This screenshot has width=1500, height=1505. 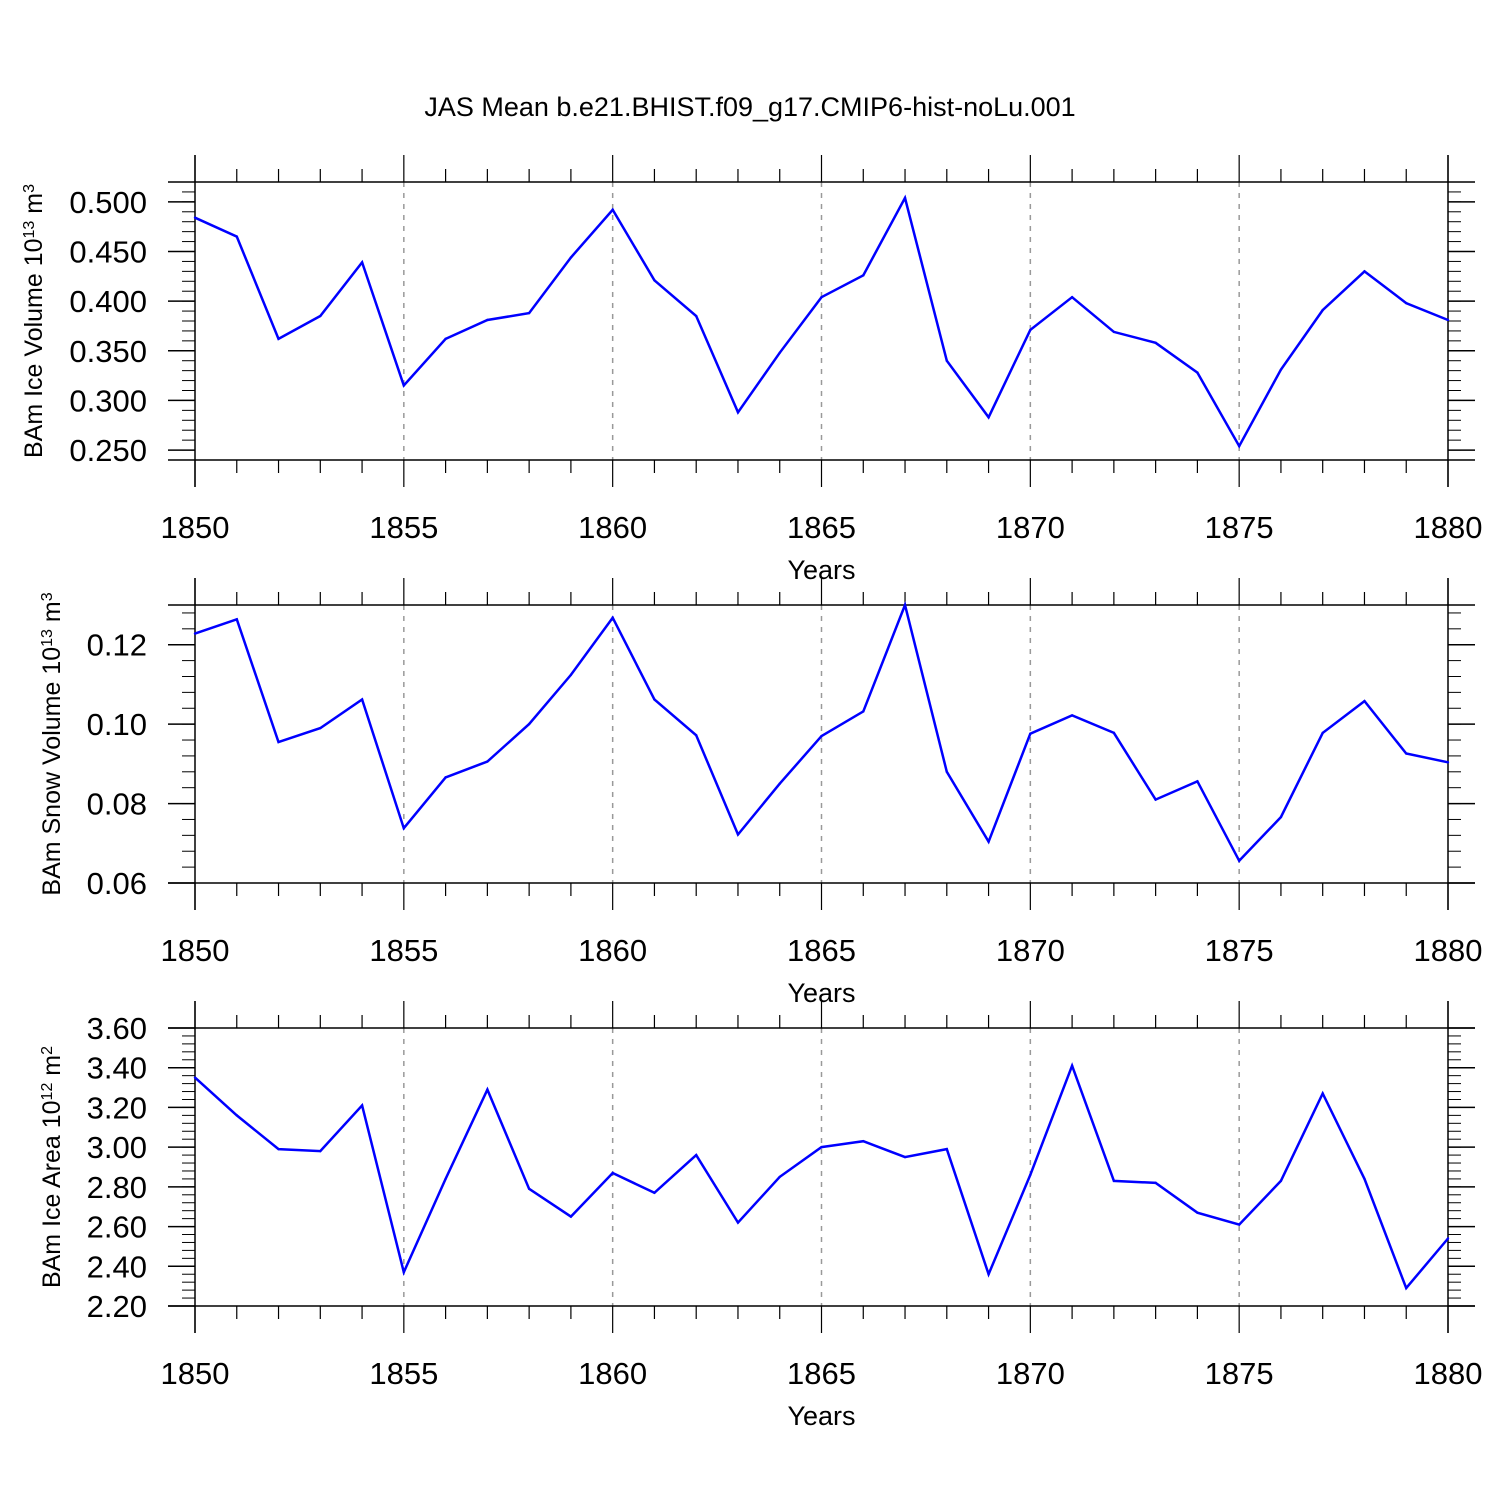 What do you see at coordinates (108, 252) in the screenshot?
I see `y-tick-label: 0.450` at bounding box center [108, 252].